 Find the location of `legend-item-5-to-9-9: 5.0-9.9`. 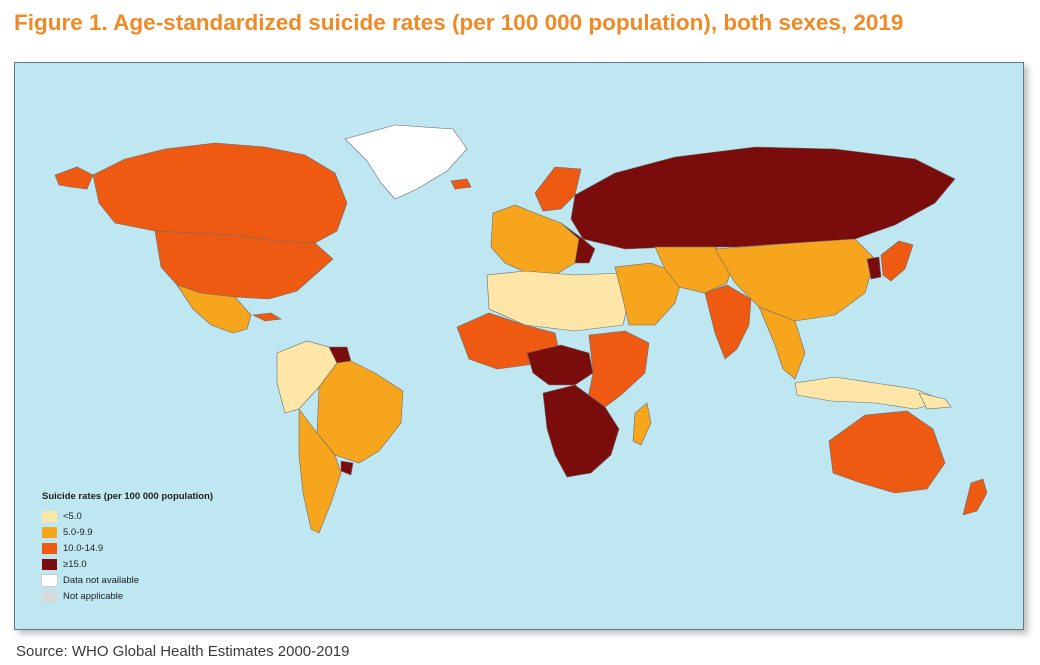

legend-item-5-to-9-9: 5.0-9.9 is located at coordinates (162, 532).